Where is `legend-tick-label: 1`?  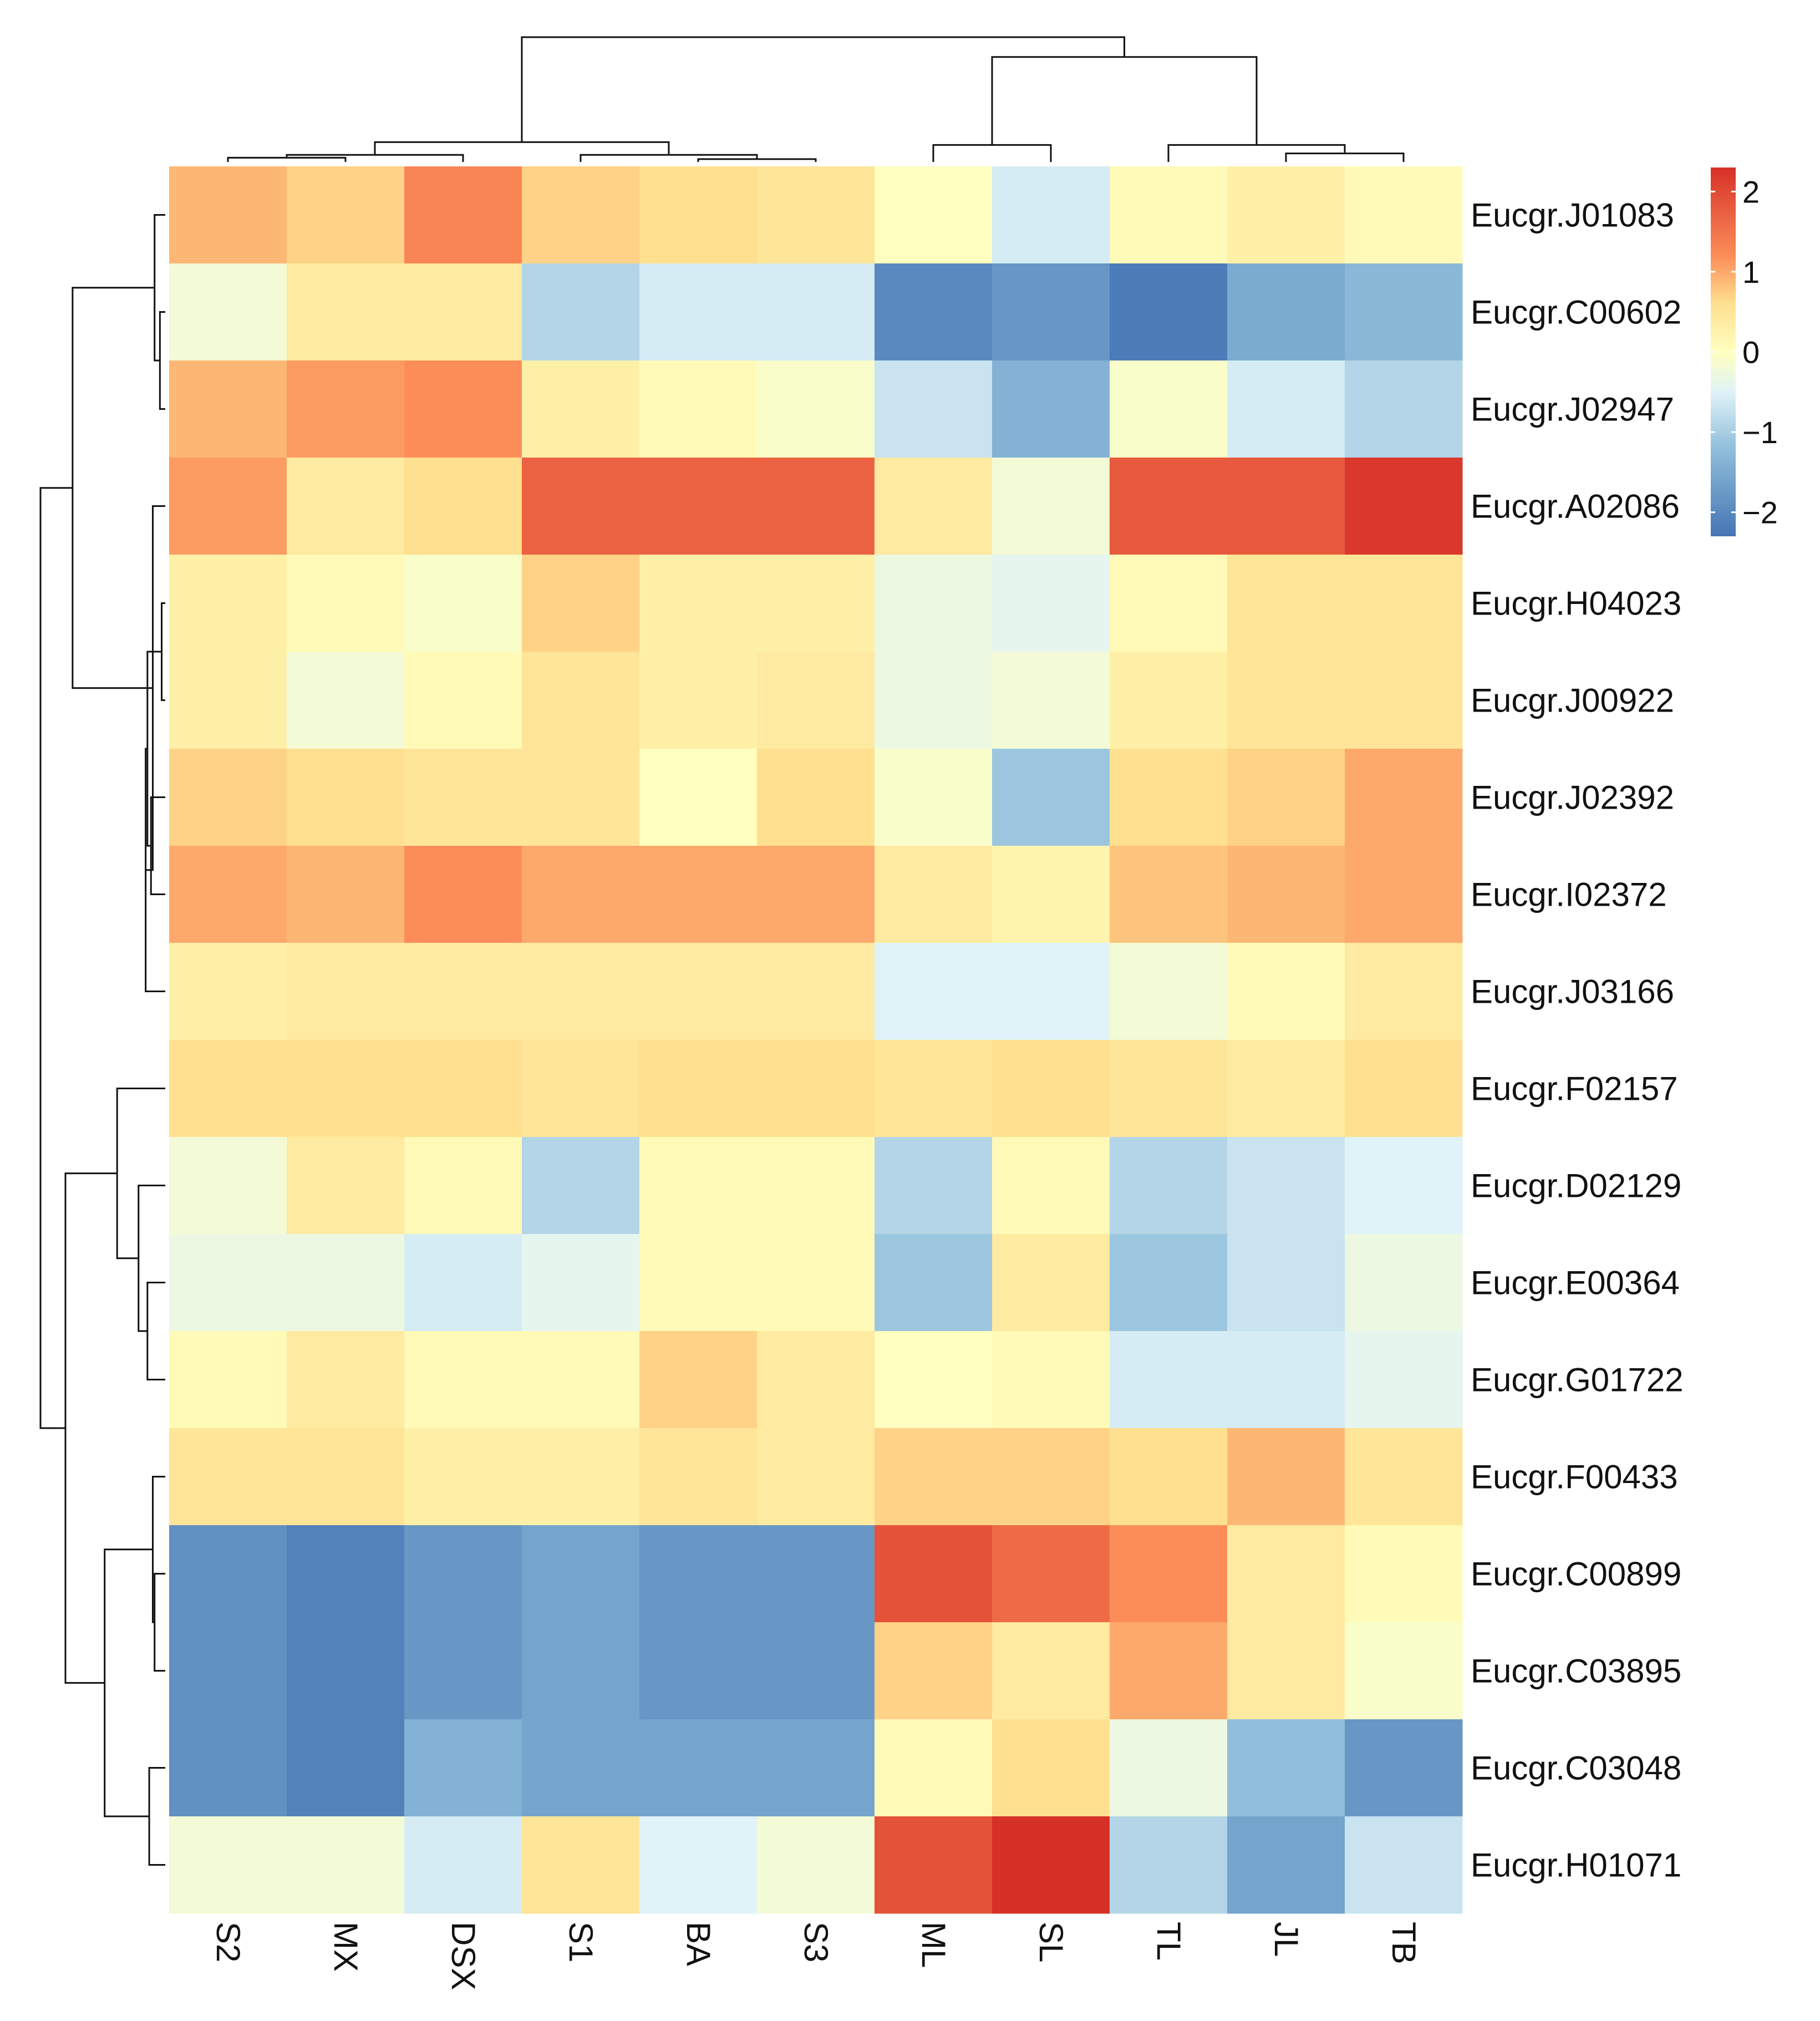 legend-tick-label: 1 is located at coordinates (1751, 272).